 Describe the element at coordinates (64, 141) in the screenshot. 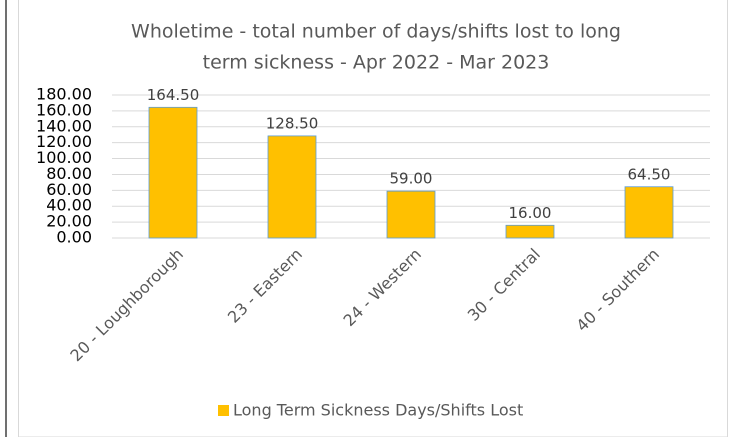

I see `y-tick-label: 120.00` at that location.